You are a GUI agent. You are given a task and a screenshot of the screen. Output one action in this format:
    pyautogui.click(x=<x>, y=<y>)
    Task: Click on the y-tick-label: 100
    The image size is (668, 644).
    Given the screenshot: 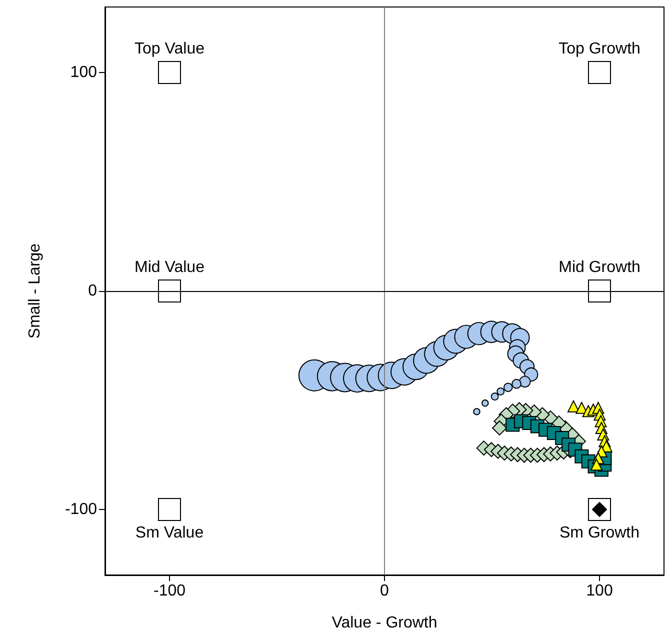 What is the action you would take?
    pyautogui.click(x=84, y=73)
    